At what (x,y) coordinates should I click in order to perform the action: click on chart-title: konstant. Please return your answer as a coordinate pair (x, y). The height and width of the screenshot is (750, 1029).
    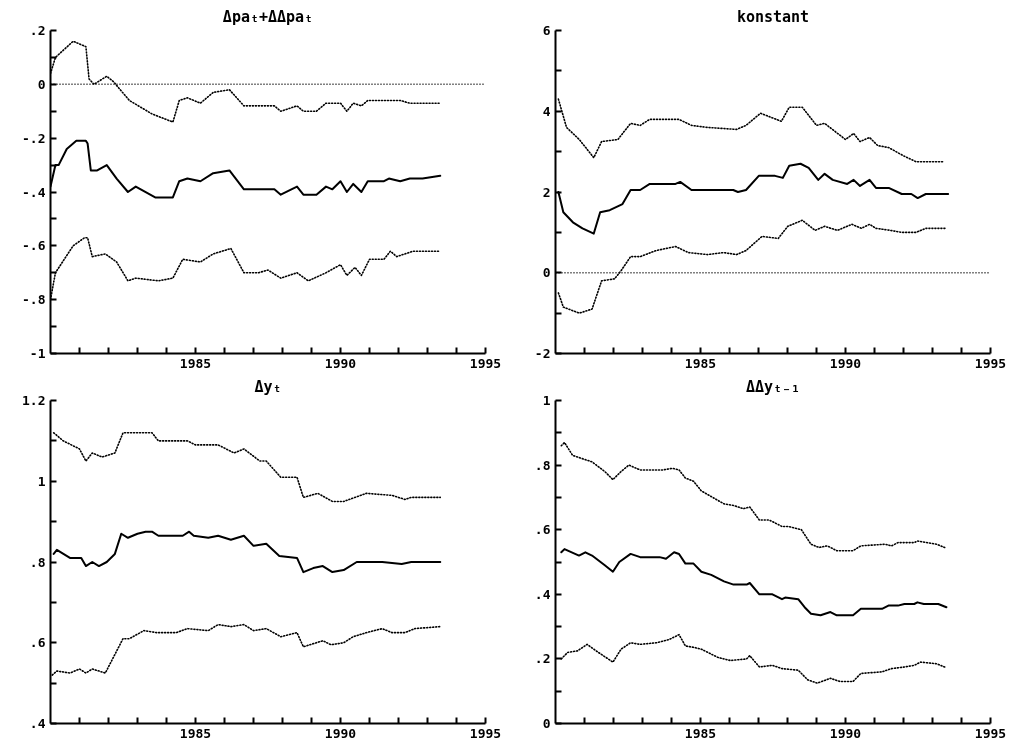
    Looking at the image, I should click on (773, 16).